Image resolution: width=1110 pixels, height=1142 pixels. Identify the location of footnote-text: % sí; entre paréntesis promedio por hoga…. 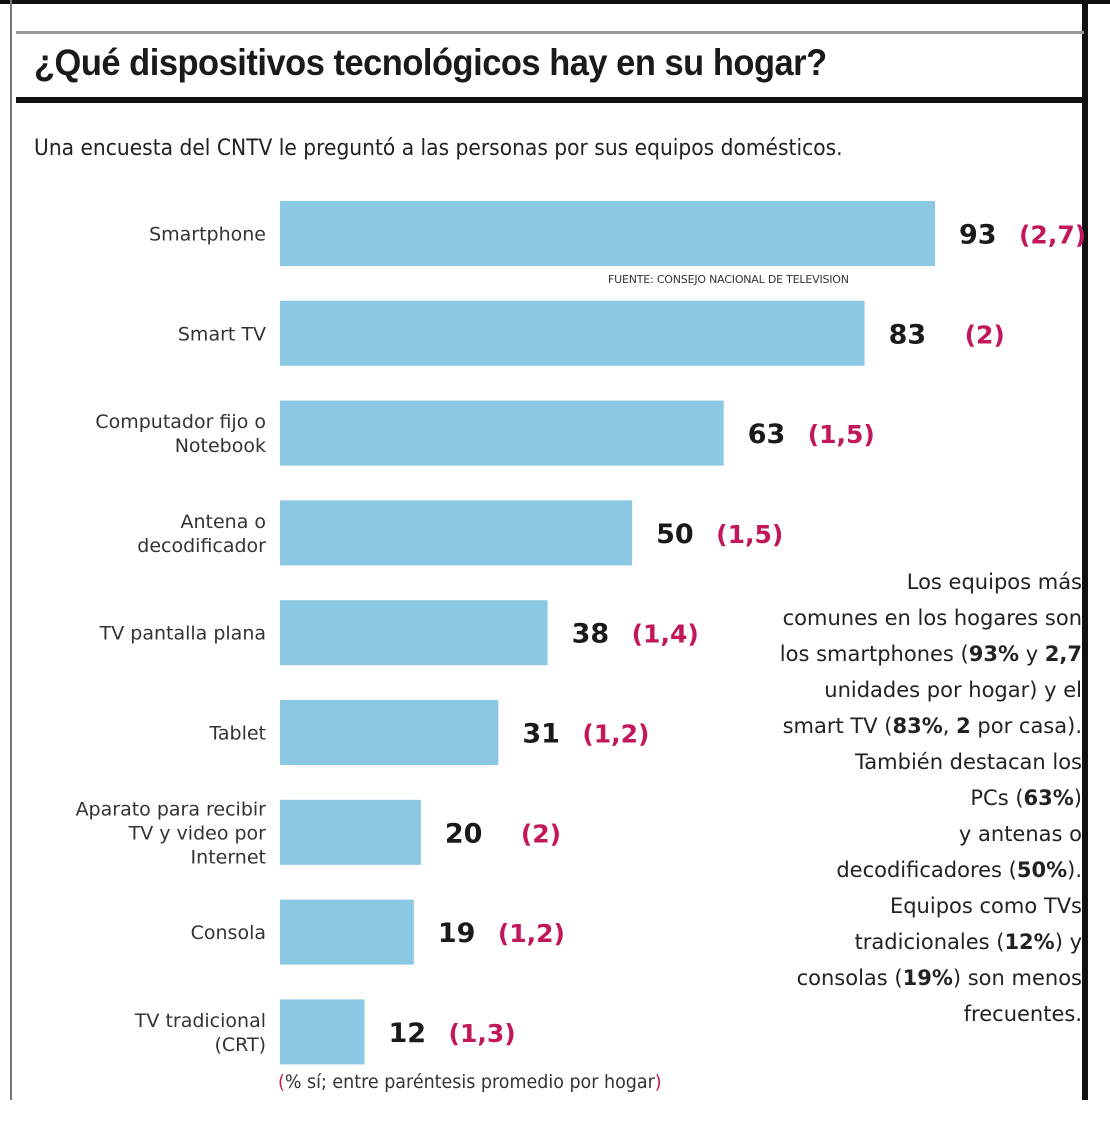
(469, 1082).